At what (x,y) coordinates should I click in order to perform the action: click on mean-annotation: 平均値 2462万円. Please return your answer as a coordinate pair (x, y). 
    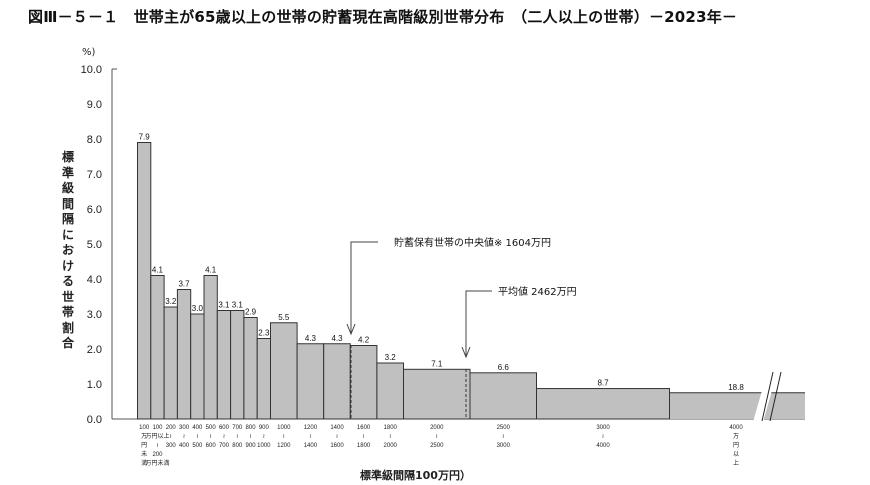
    Looking at the image, I should click on (537, 291).